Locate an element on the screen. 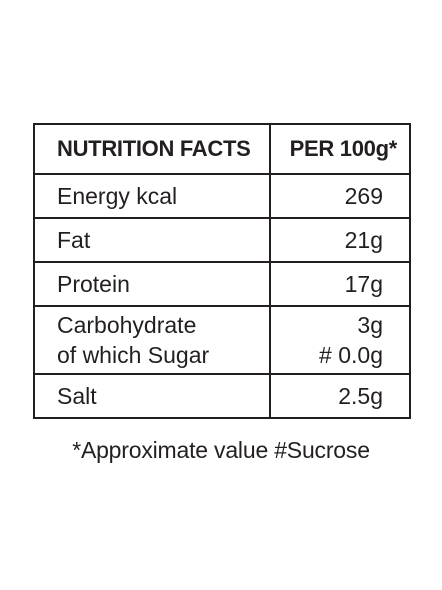 The image size is (442, 590). header-label: NUTRITION FACTS is located at coordinates (152, 149).